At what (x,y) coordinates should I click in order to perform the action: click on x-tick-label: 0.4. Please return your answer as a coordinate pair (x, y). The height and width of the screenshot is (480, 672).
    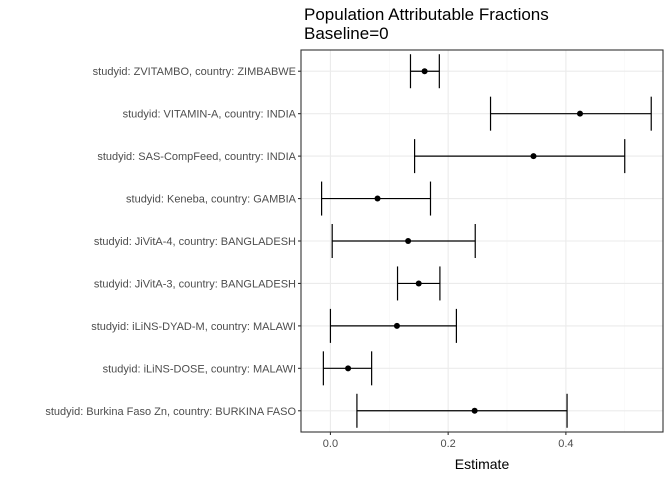
    Looking at the image, I should click on (565, 444).